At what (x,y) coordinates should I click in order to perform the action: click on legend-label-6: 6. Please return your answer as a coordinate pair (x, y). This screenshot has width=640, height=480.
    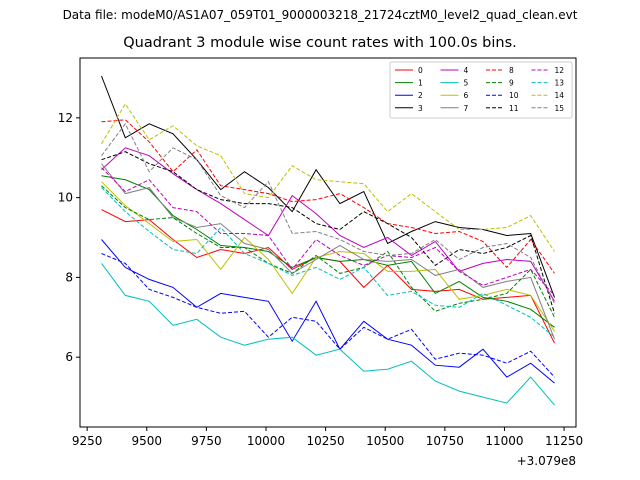
    Looking at the image, I should click on (466, 95).